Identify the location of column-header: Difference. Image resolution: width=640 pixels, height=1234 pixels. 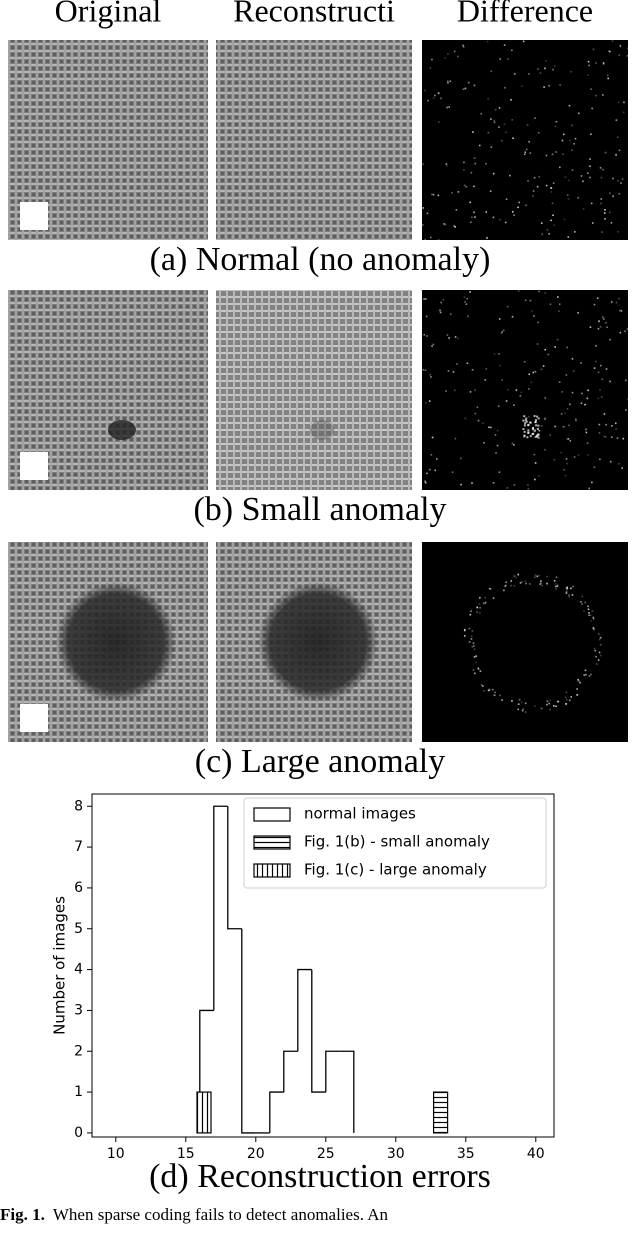
(525, 14).